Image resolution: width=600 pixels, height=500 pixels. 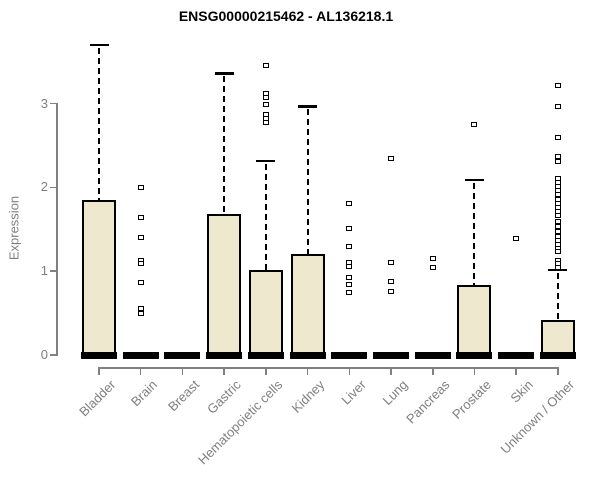 What do you see at coordinates (521, 391) in the screenshot?
I see `x-category-label-skin: Skin` at bounding box center [521, 391].